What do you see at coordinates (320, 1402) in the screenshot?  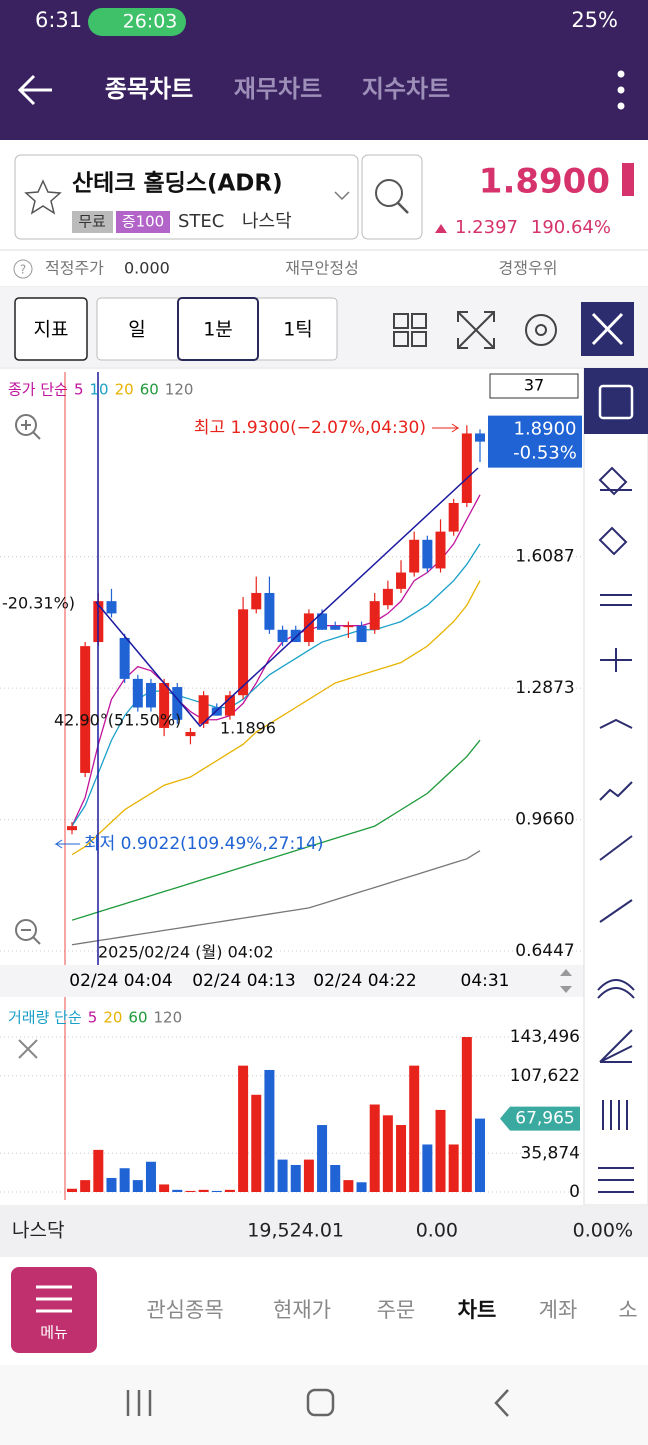 I see `home-button` at bounding box center [320, 1402].